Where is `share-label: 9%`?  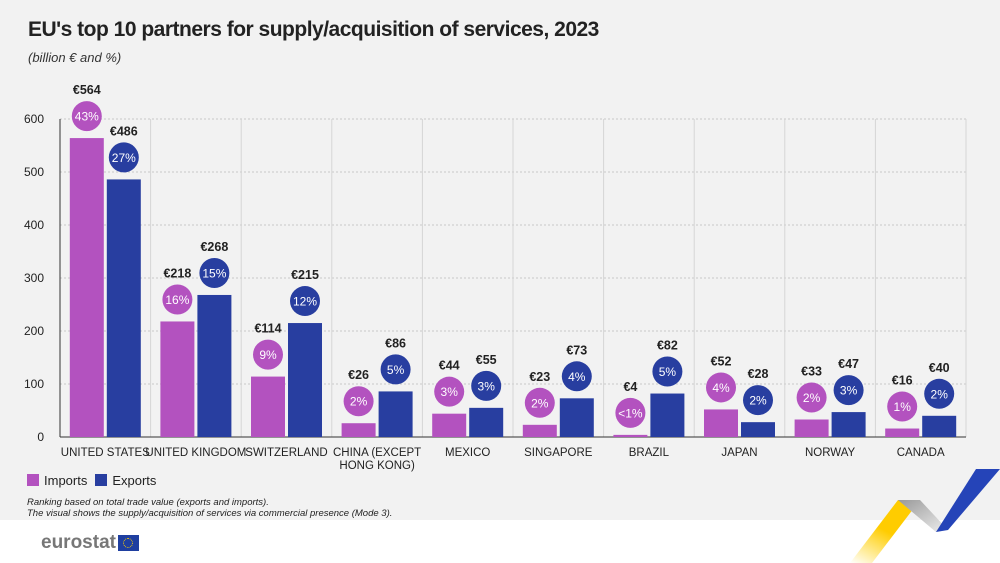
share-label: 9% is located at coordinates (268, 355).